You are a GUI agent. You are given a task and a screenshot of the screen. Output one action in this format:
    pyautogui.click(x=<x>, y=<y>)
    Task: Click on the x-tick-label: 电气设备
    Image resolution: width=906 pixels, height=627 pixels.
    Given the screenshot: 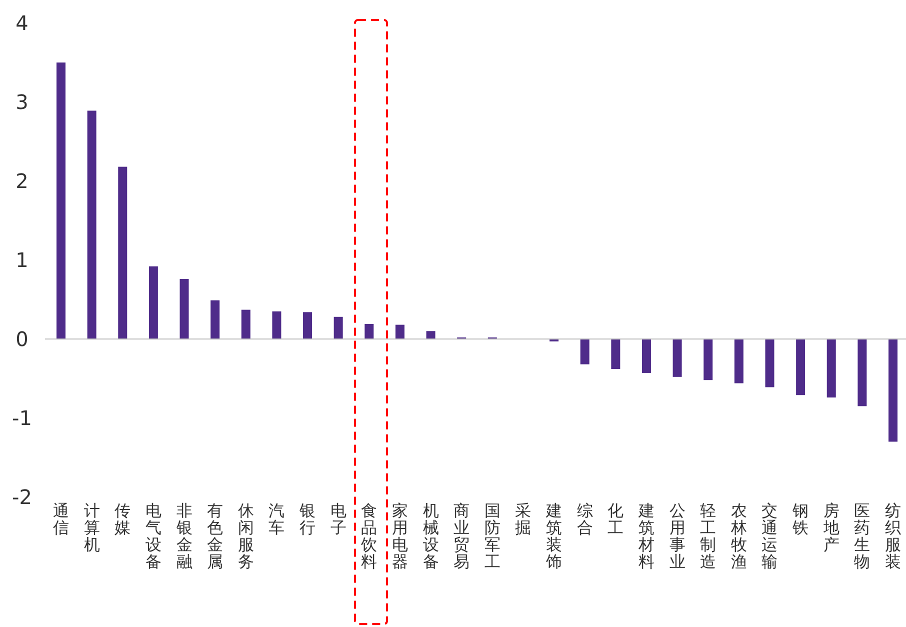 What is the action you would take?
    pyautogui.click(x=153, y=536)
    